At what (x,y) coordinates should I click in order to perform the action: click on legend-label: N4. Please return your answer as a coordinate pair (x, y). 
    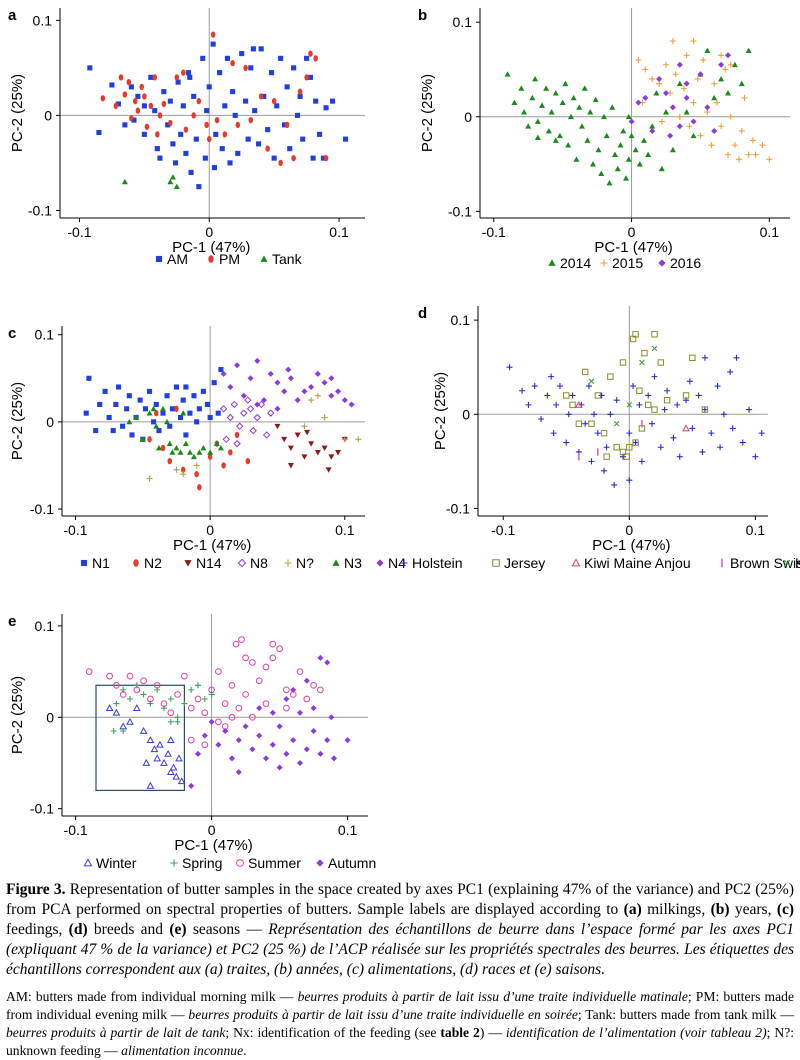
    Looking at the image, I should click on (397, 563).